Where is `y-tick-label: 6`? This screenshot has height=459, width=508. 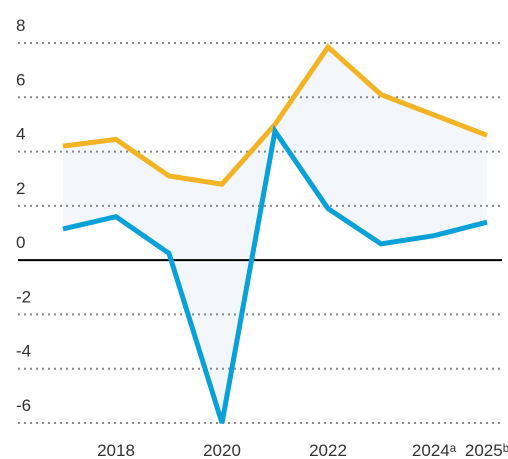
y-tick-label: 6 is located at coordinates (20, 79).